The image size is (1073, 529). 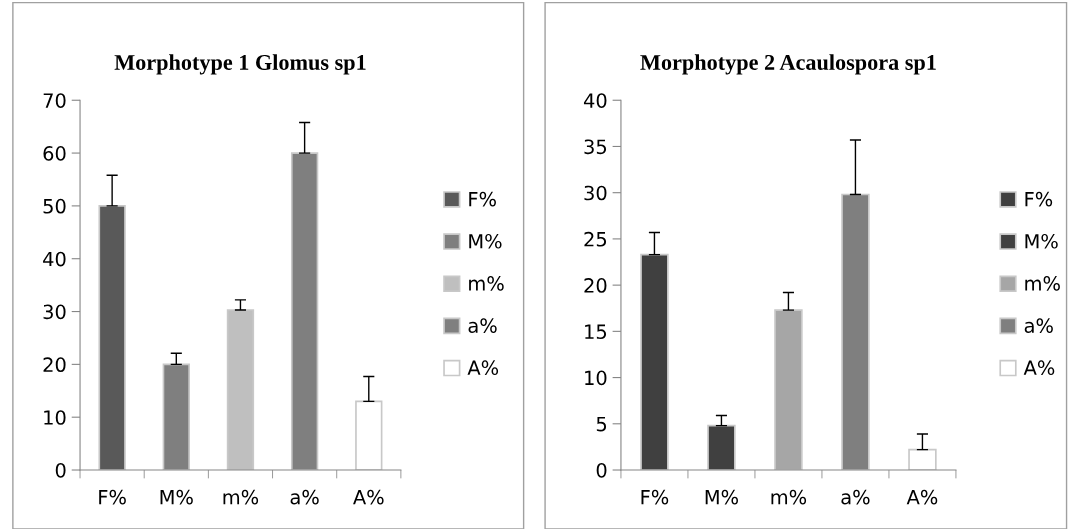 I want to click on y-tick-label: 15, so click(x=596, y=332).